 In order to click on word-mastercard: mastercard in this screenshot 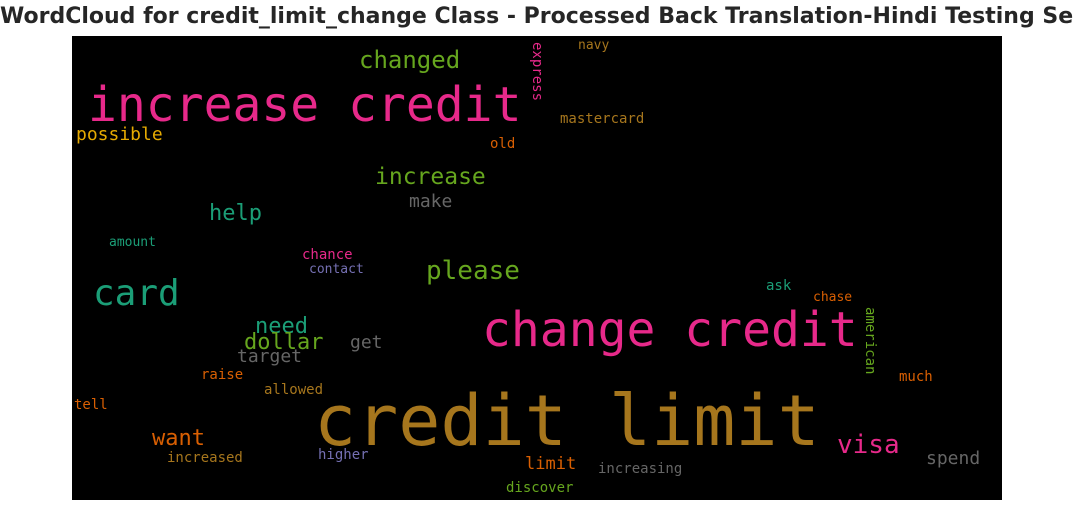, I will do `click(602, 119)`.